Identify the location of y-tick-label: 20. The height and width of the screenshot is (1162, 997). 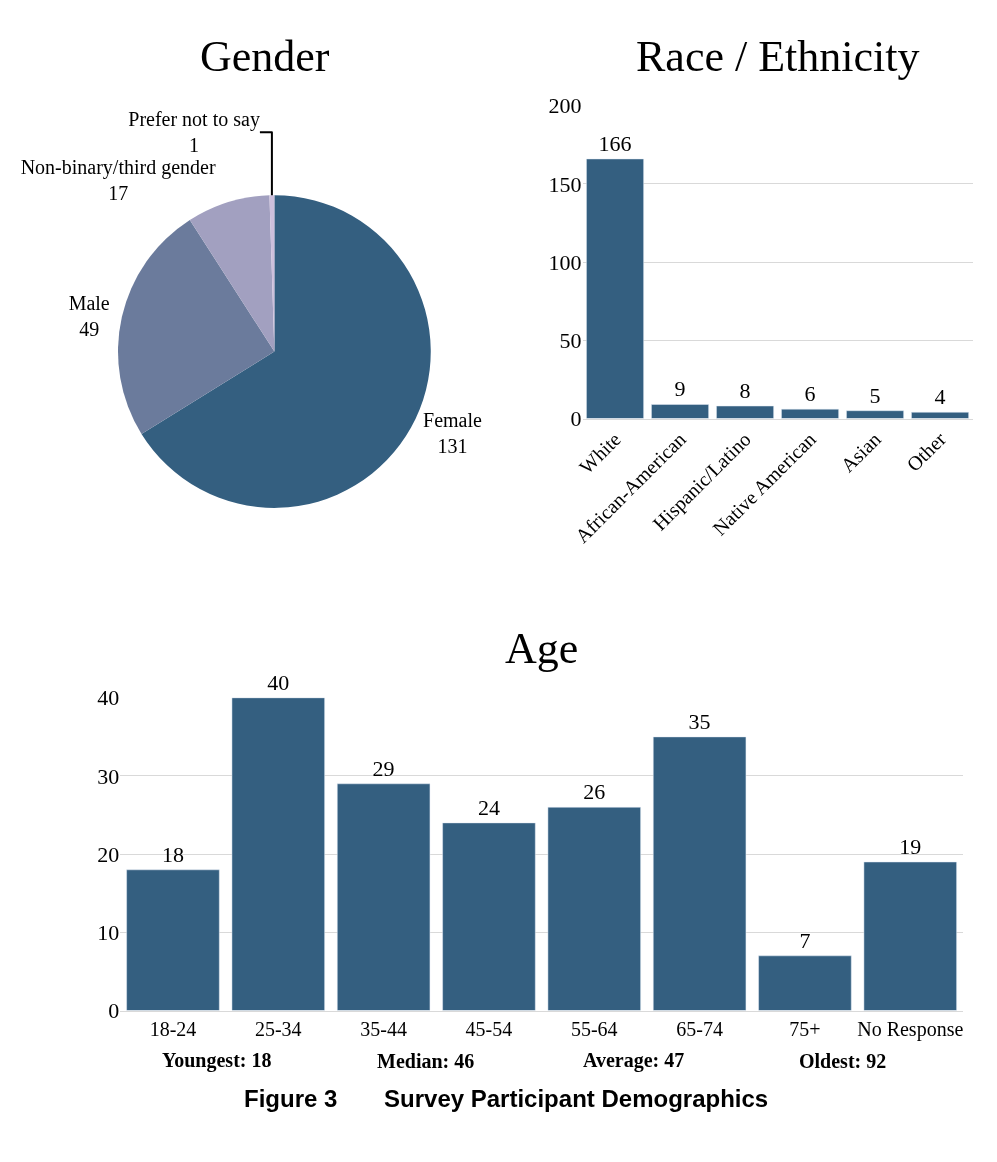
(108, 854).